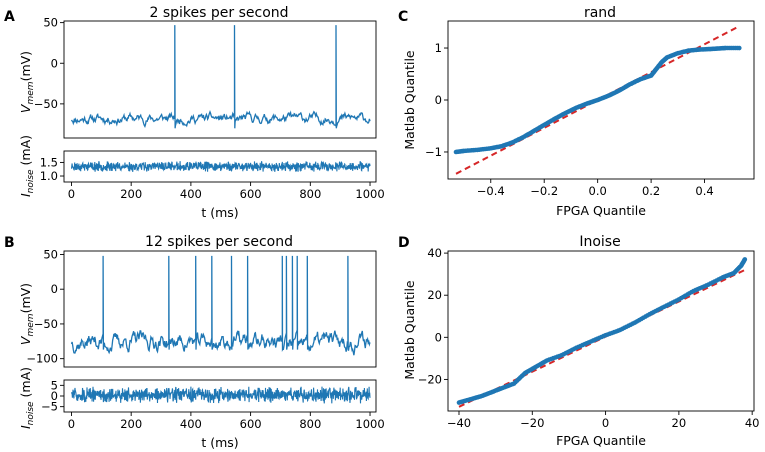 This screenshot has width=765, height=452. What do you see at coordinates (434, 253) in the screenshot?
I see `y-tick-label: 40` at bounding box center [434, 253].